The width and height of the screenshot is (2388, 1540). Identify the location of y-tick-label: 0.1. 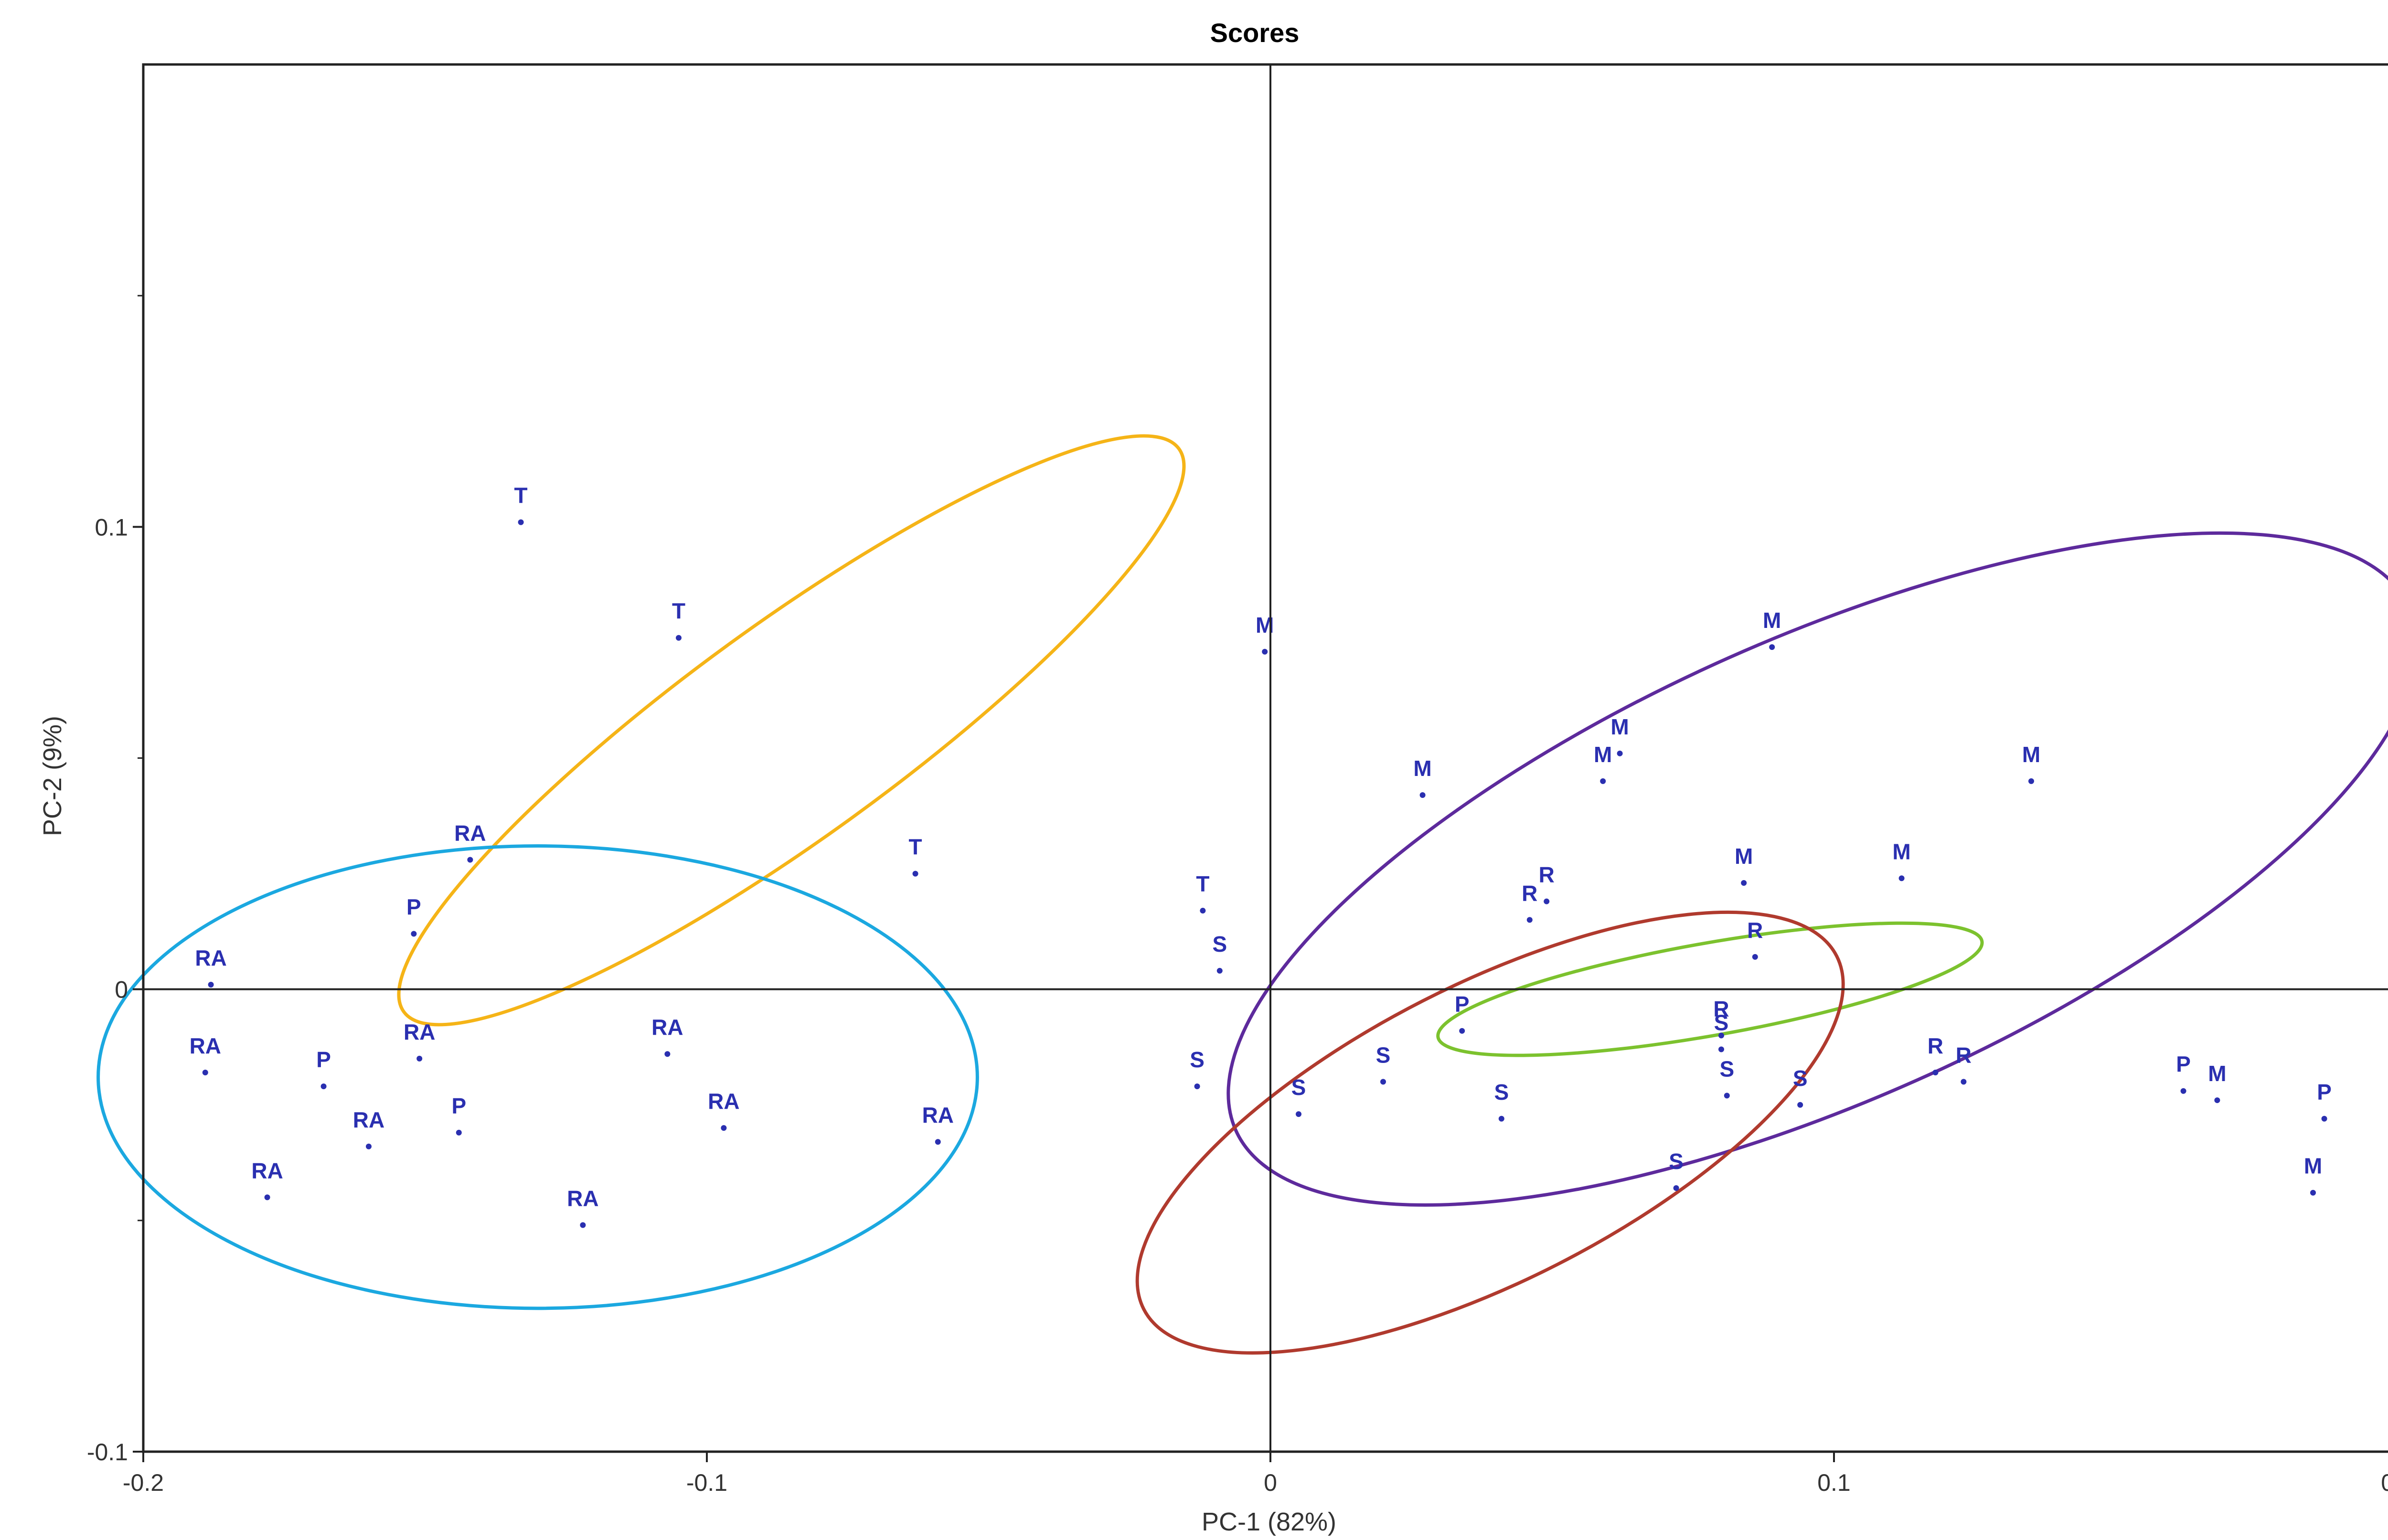
(111, 527).